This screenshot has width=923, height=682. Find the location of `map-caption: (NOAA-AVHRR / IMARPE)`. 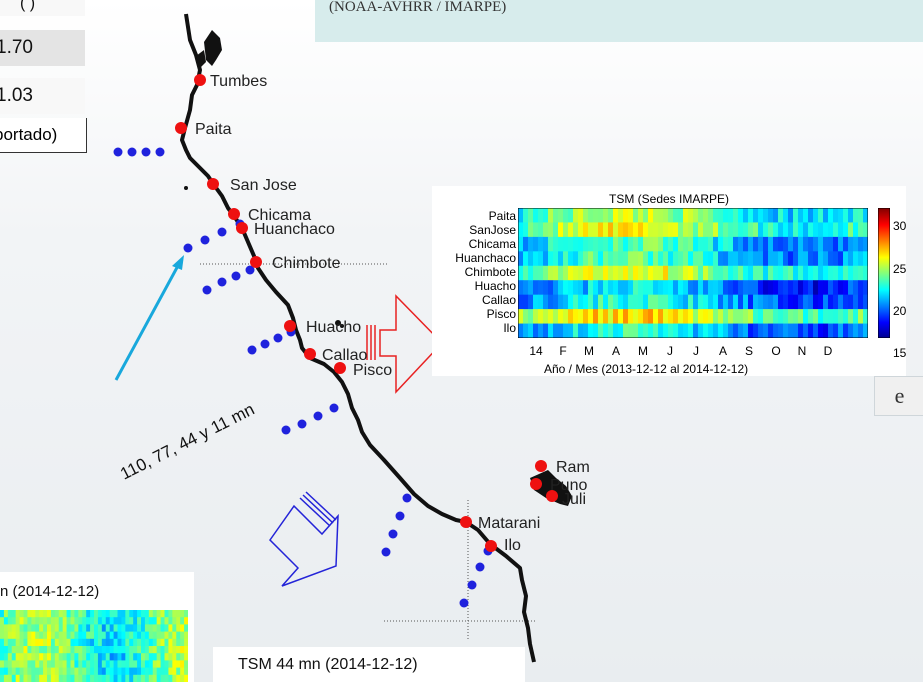

map-caption: (NOAA-AVHRR / IMARPE) is located at coordinates (619, 21).